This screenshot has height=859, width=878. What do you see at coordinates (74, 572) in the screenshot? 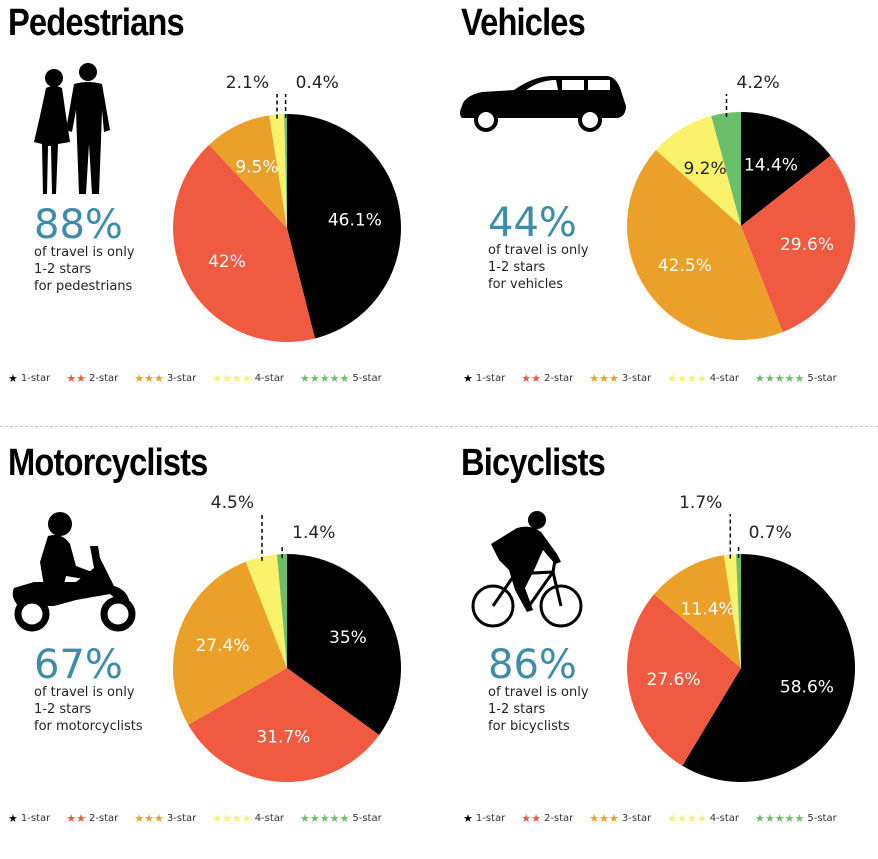
I see `motorcyclist-icon` at bounding box center [74, 572].